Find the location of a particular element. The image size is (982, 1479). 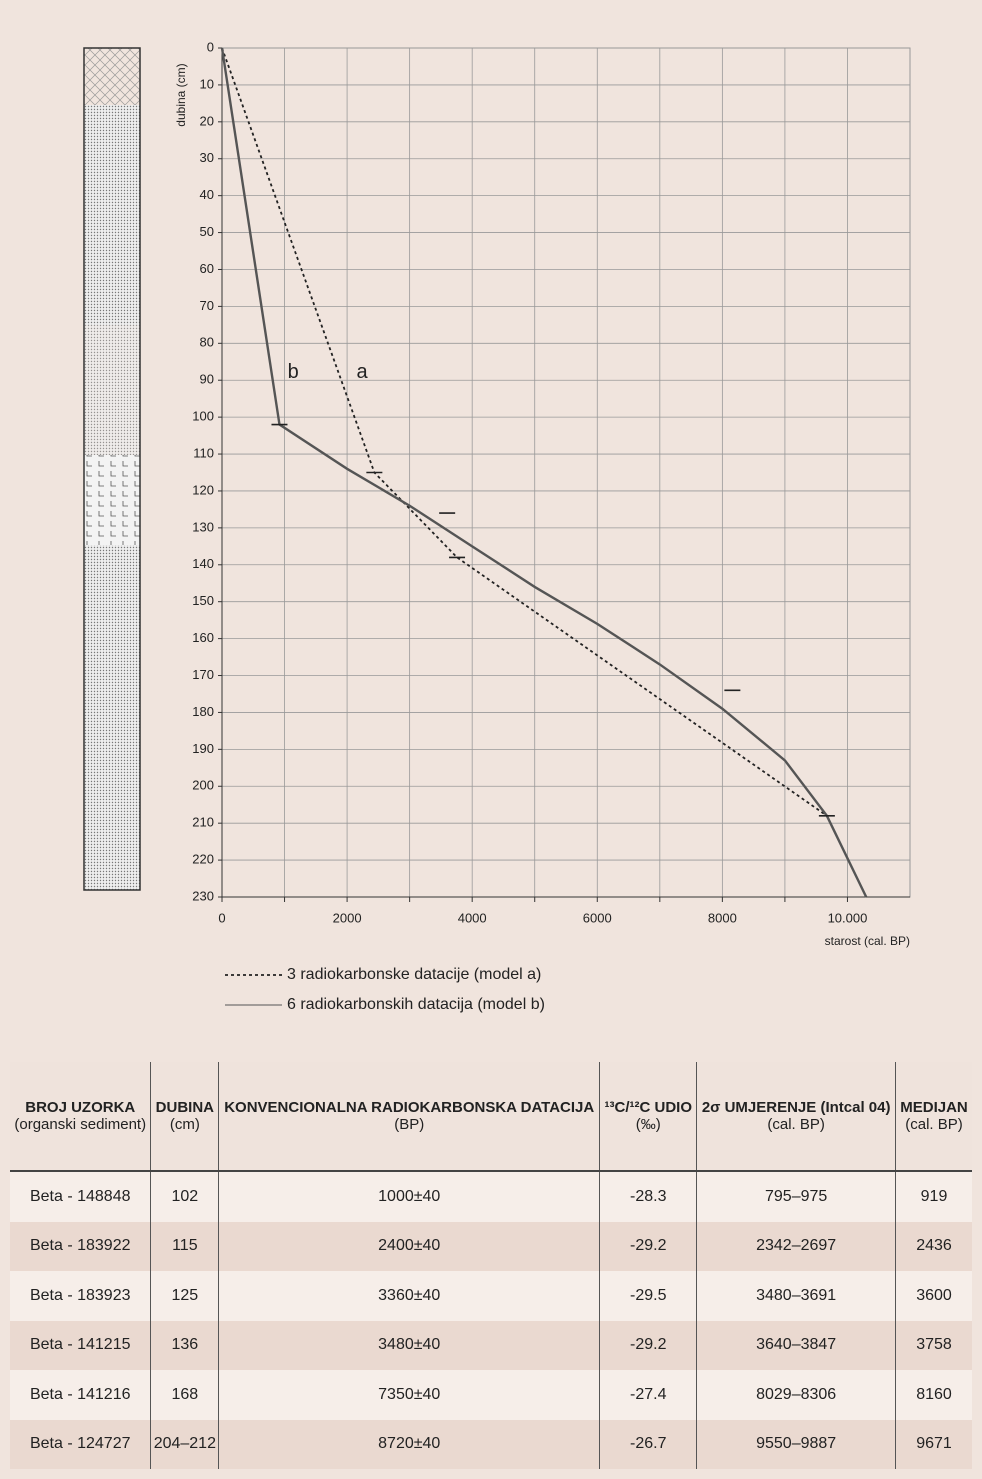

y-tick-label: 120 is located at coordinates (203, 489).